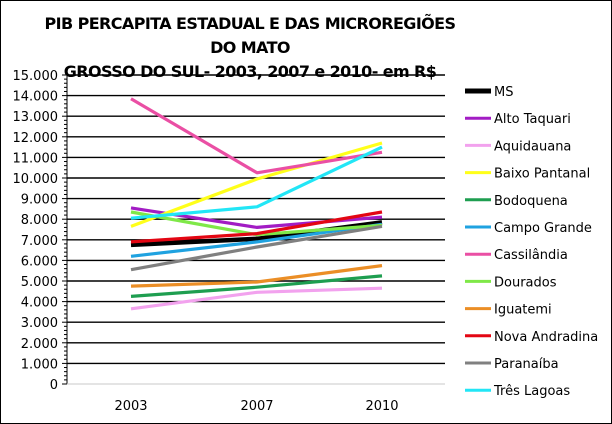 Image resolution: width=612 pixels, height=424 pixels. Describe the element at coordinates (256, 298) in the screenshot. I see `series-line-aquidauana` at that location.